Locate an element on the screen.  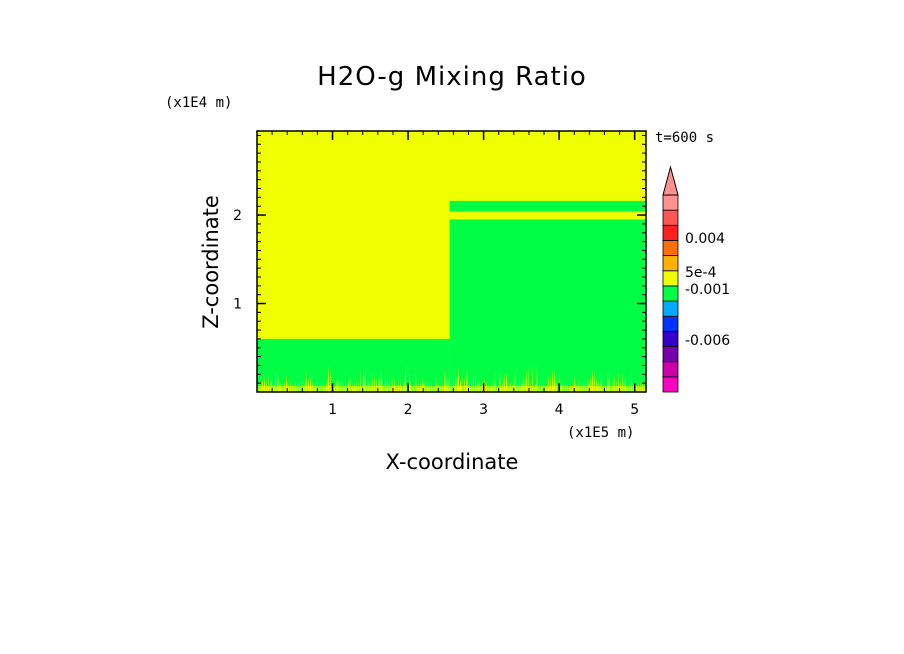
colorbar-label: 5e-4 is located at coordinates (701, 273).